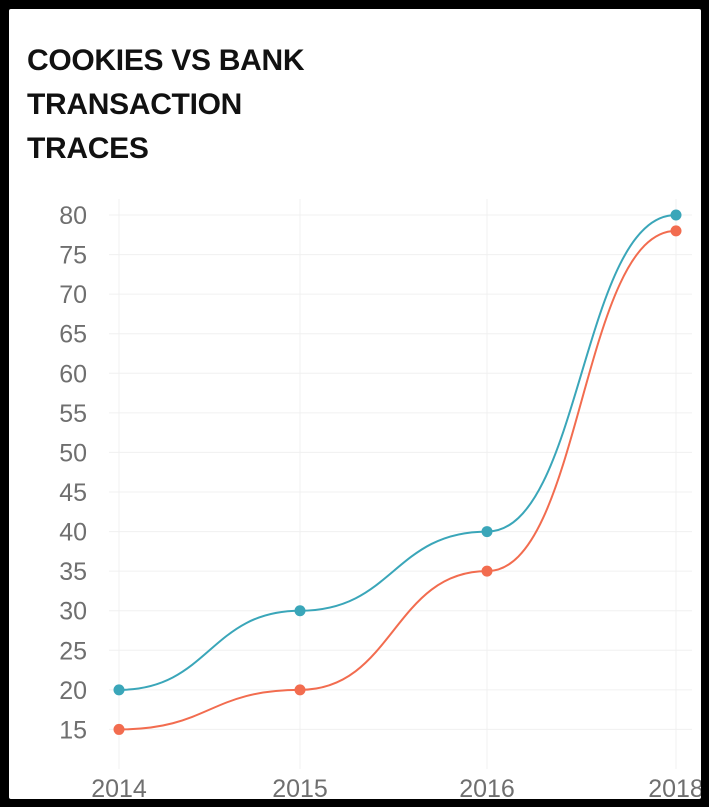 The height and width of the screenshot is (807, 709). What do you see at coordinates (73, 216) in the screenshot?
I see `y-tick-label: 80` at bounding box center [73, 216].